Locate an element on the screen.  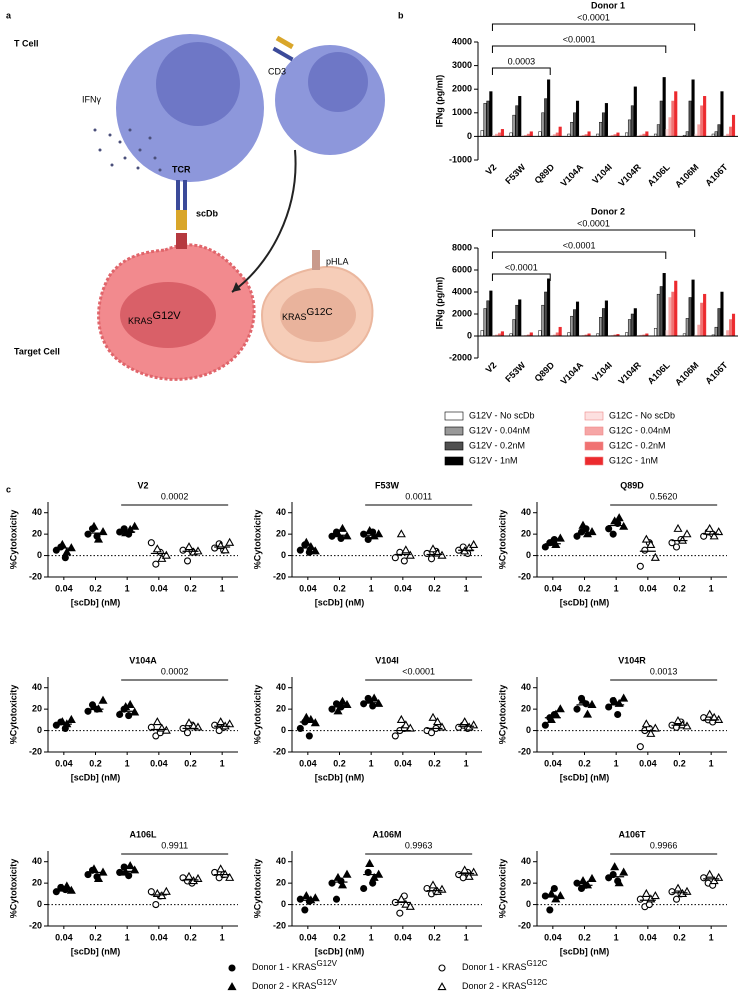
label: G12V is located at coordinates (167, 316).